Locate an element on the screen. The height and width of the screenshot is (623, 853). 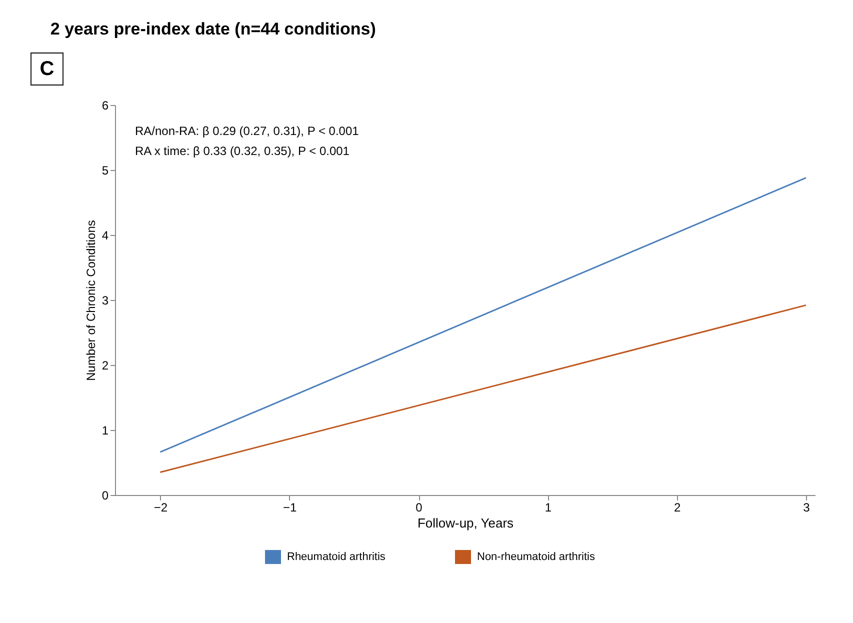
y-axis-title: Number of Chronic Conditions is located at coordinates (91, 300).